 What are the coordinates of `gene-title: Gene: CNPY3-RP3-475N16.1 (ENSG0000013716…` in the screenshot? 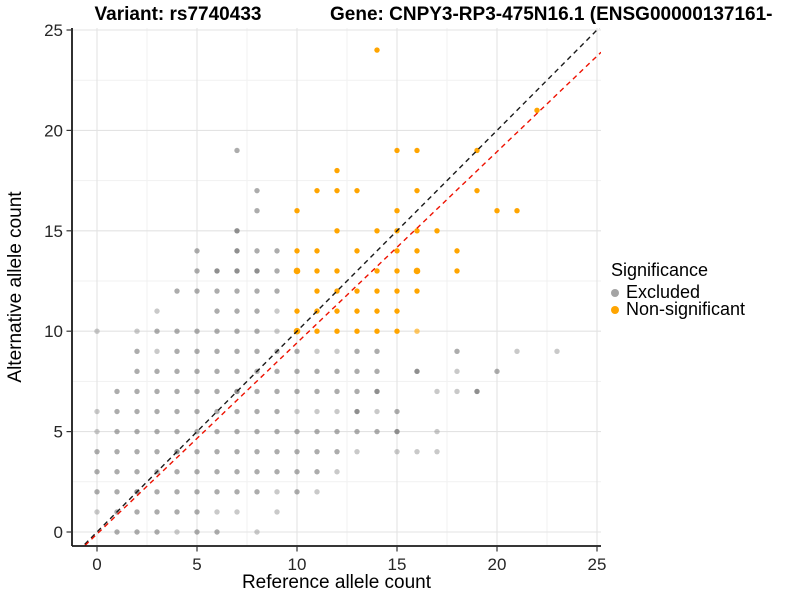 It's located at (551, 14).